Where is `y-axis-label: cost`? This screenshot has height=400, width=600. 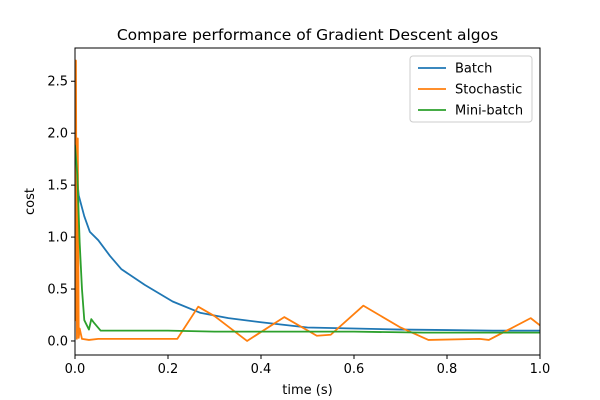 y-axis-label: cost is located at coordinates (30, 201).